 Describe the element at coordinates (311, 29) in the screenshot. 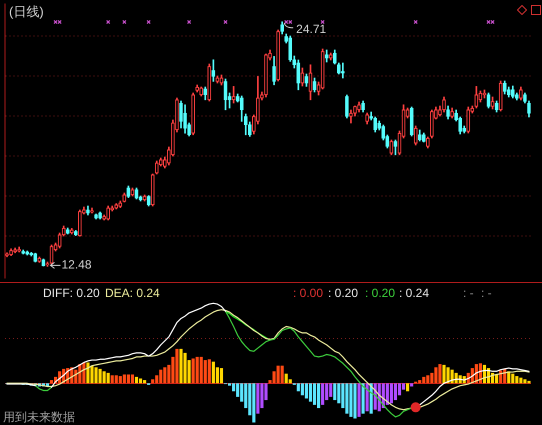

I see `annotation: 24.71` at that location.